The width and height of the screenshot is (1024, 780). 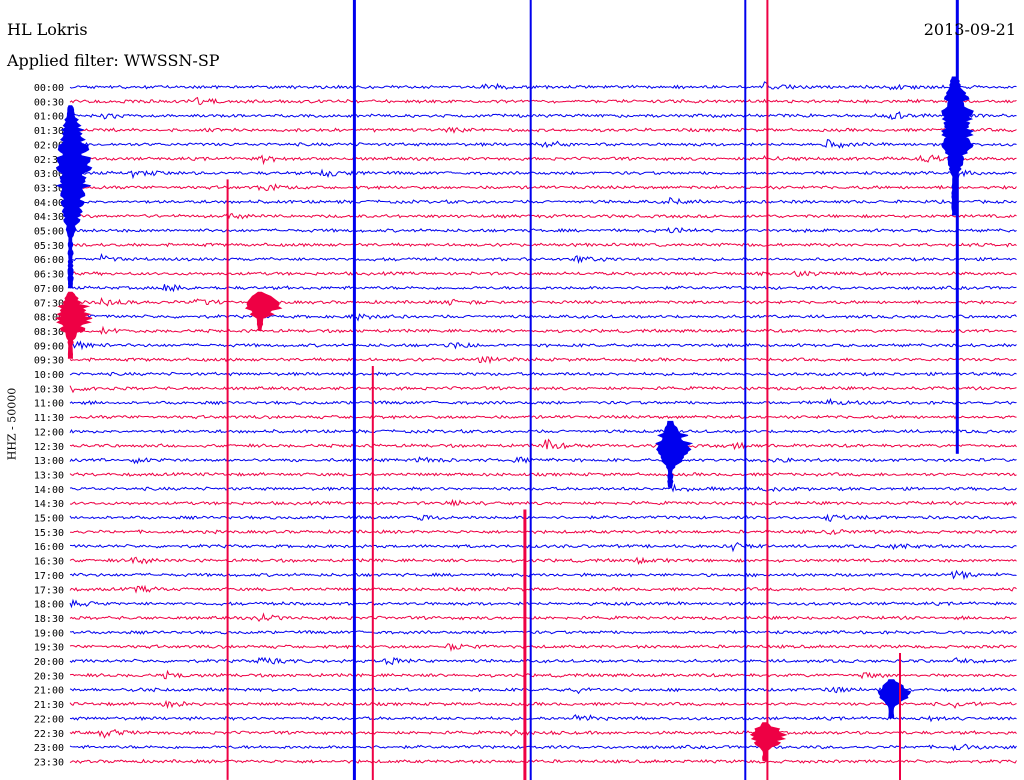 What do you see at coordinates (969, 29) in the screenshot?
I see `date-title: 2013-09-21` at bounding box center [969, 29].